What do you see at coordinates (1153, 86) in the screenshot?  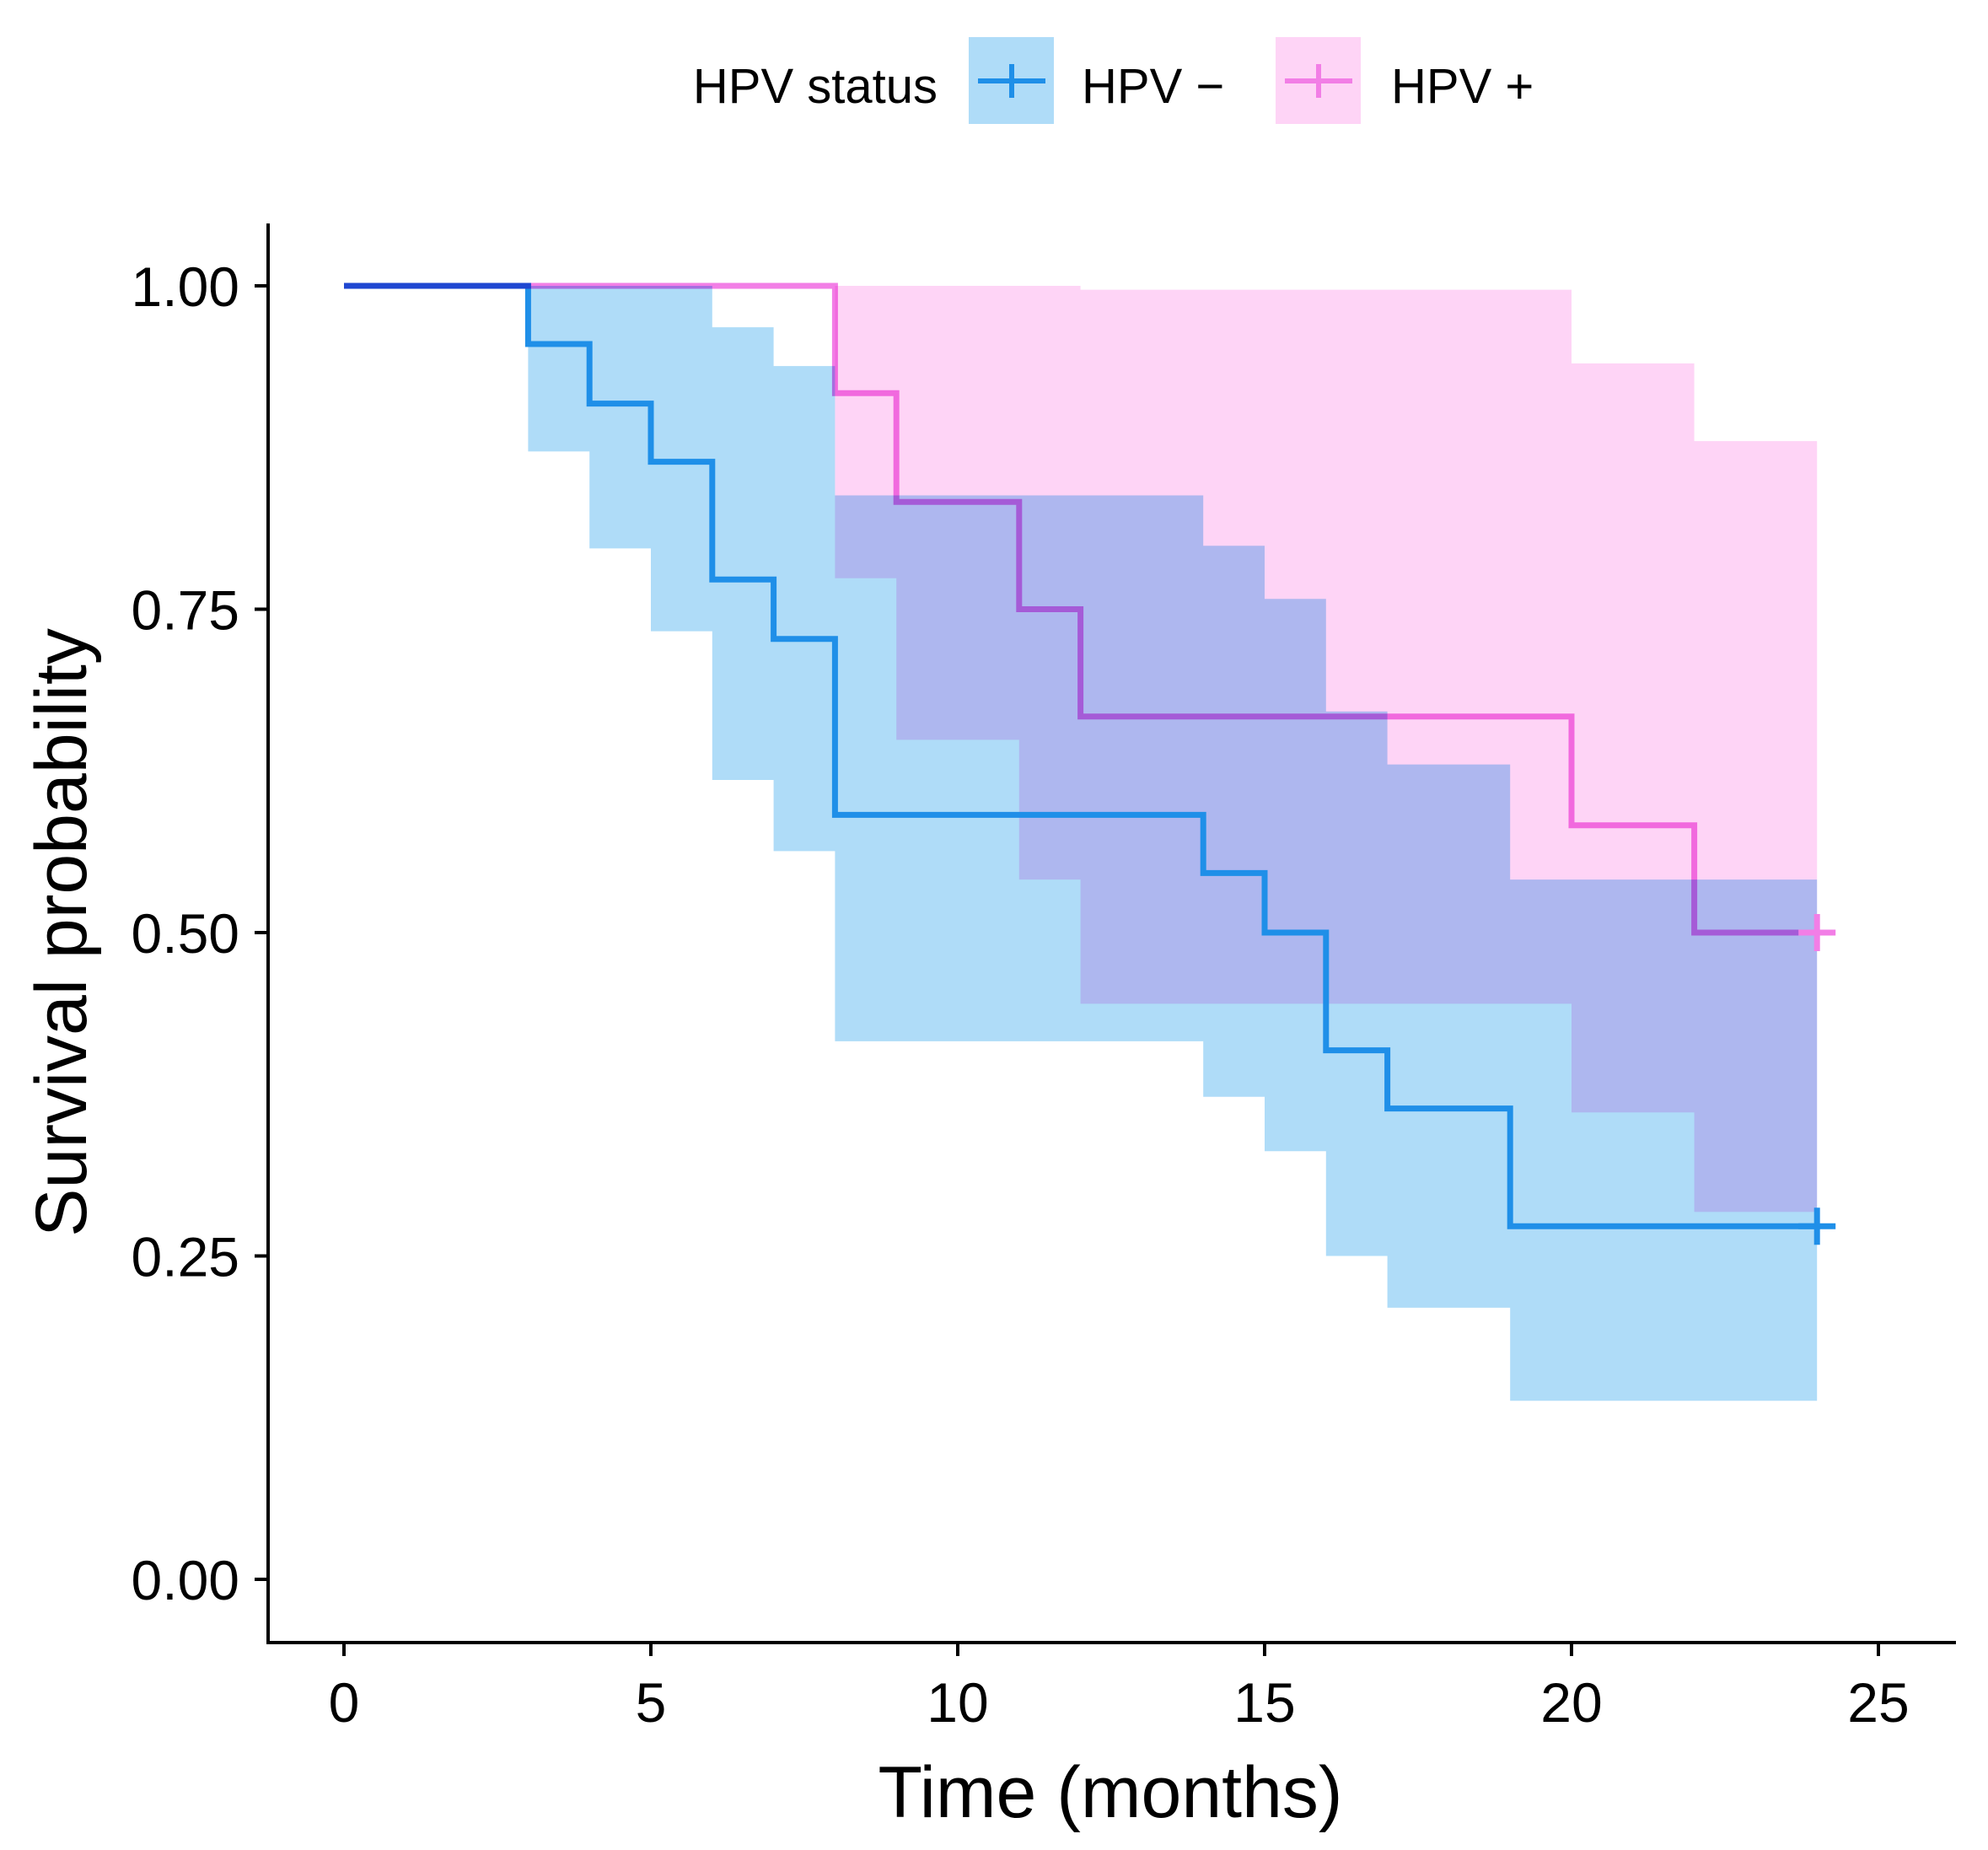 I see `legend-label-hpv-negative: HPV −` at bounding box center [1153, 86].